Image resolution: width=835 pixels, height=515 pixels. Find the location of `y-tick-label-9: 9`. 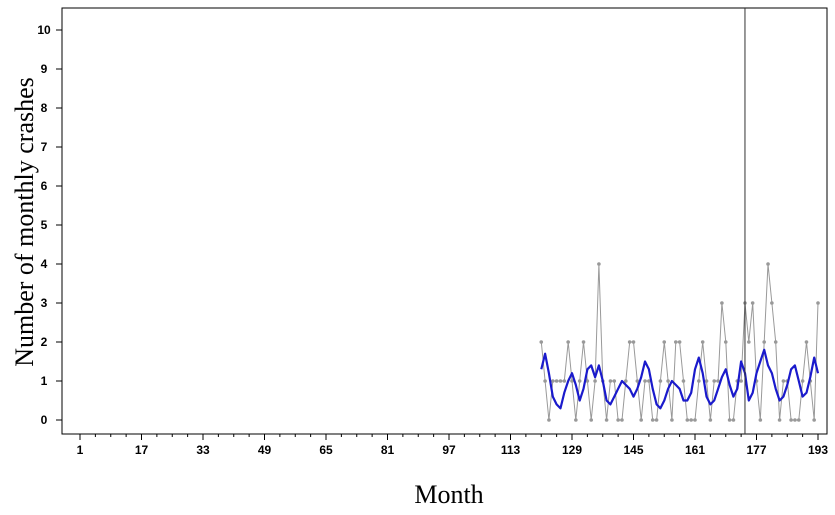

y-tick-label-9: 9 is located at coordinates (44, 69).